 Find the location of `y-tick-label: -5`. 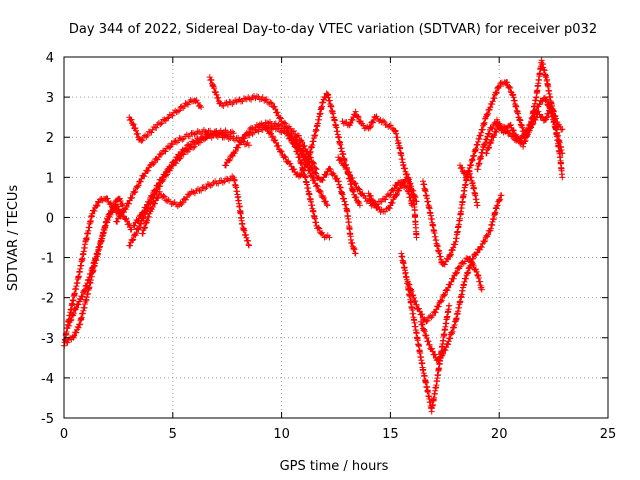

y-tick-label: -5 is located at coordinates (47, 419).